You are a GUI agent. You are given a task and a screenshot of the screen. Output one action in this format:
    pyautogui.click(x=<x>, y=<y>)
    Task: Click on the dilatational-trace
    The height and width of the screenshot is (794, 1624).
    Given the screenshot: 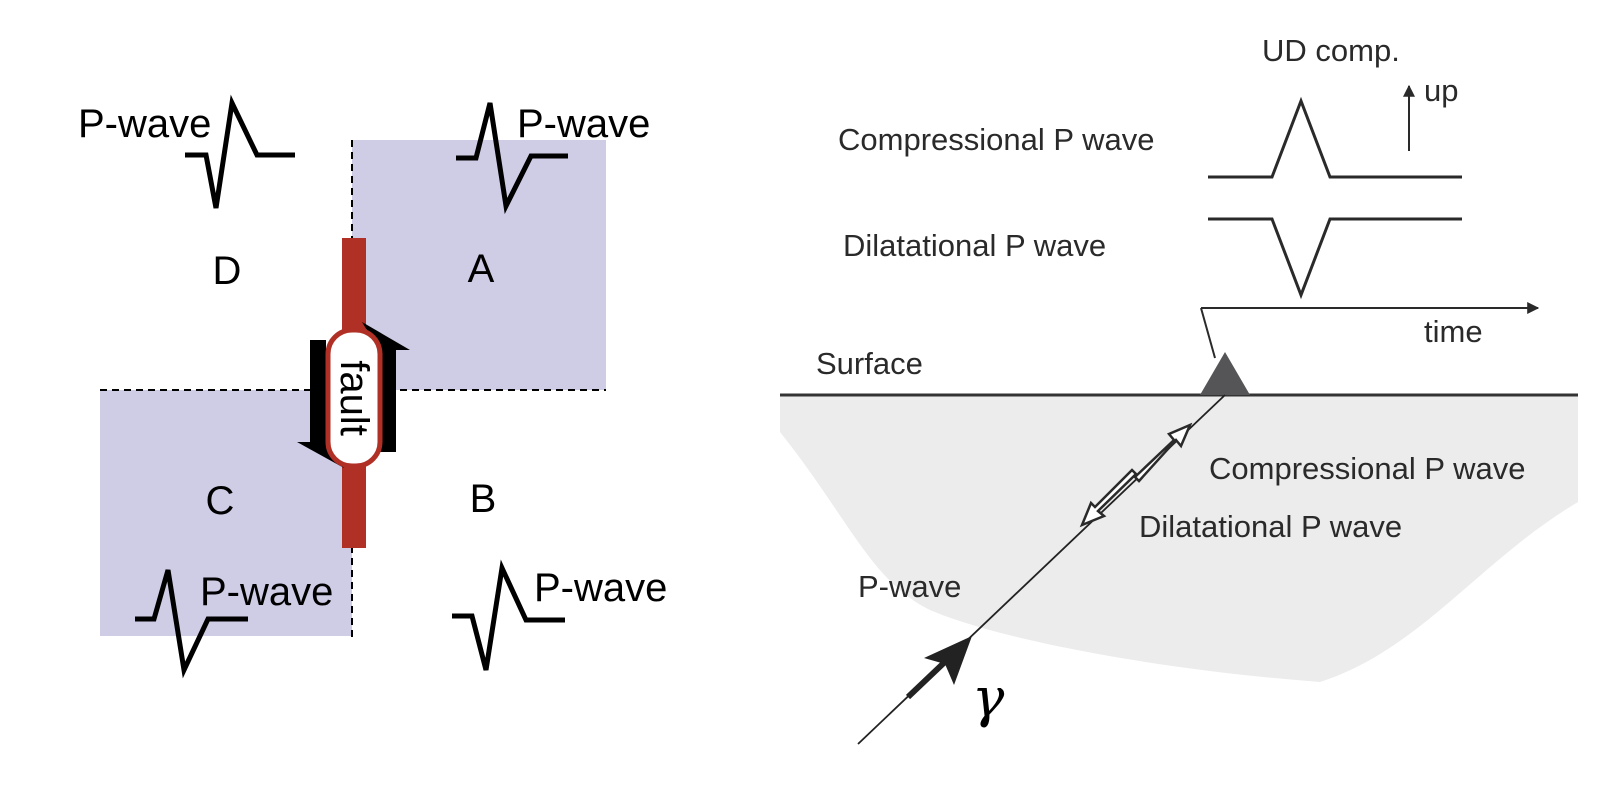 What is the action you would take?
    pyautogui.click(x=1335, y=258)
    